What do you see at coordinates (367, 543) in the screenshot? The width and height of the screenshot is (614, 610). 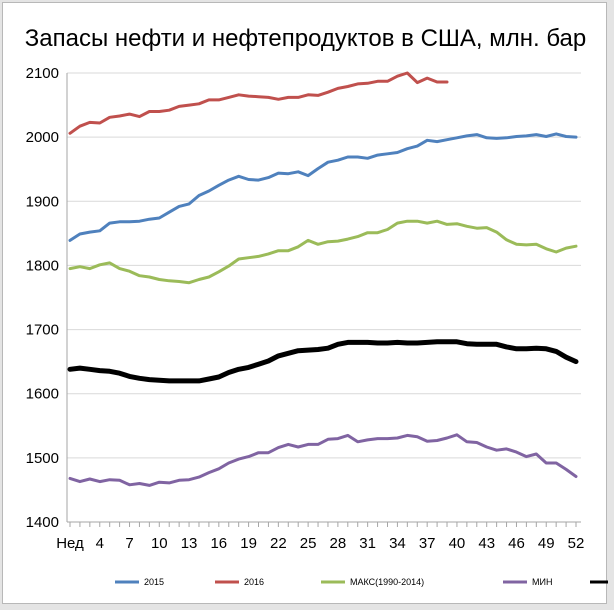 I see `x-tick-label: 31` at bounding box center [367, 543].